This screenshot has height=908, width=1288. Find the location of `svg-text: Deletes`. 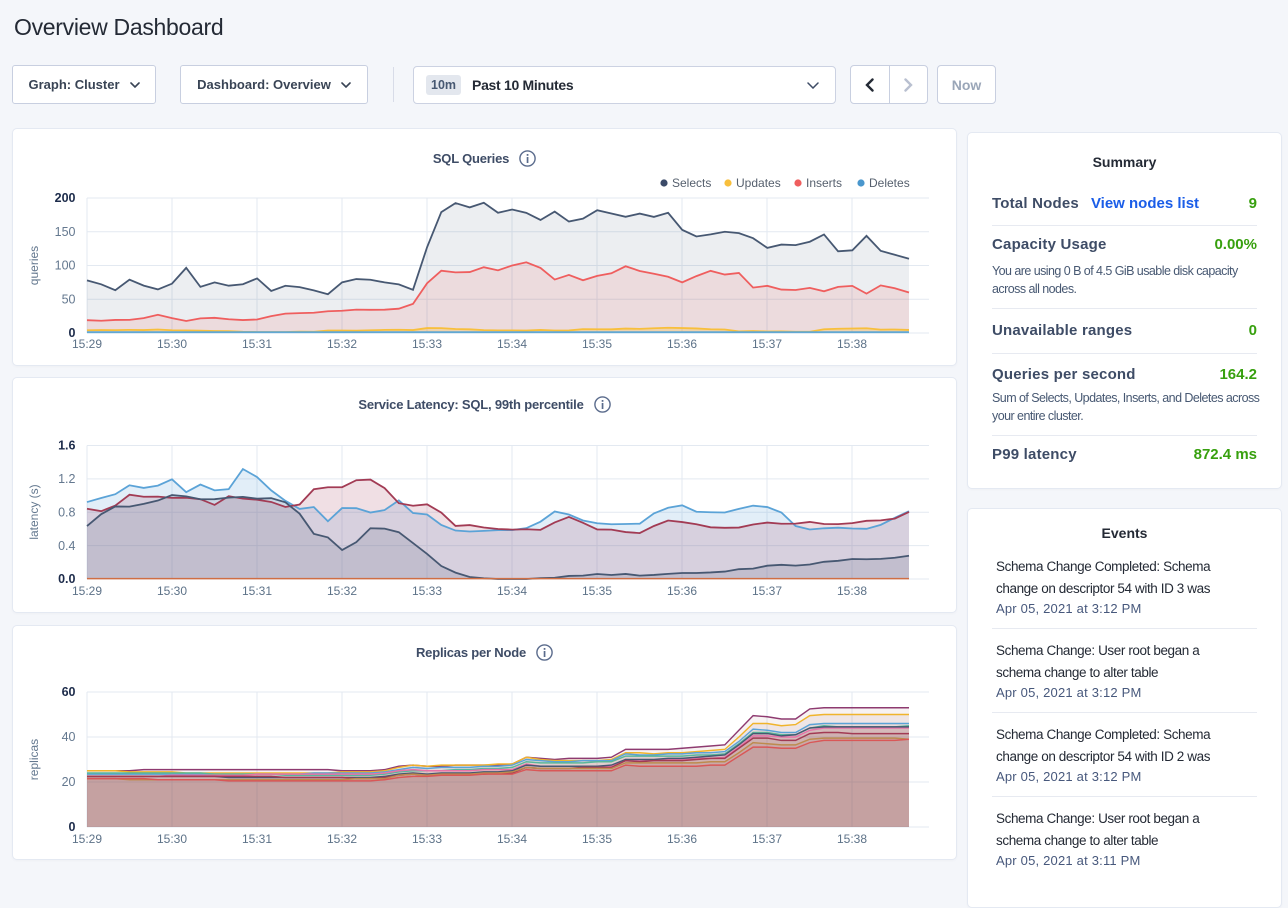

svg-text: Deletes is located at coordinates (889, 183).